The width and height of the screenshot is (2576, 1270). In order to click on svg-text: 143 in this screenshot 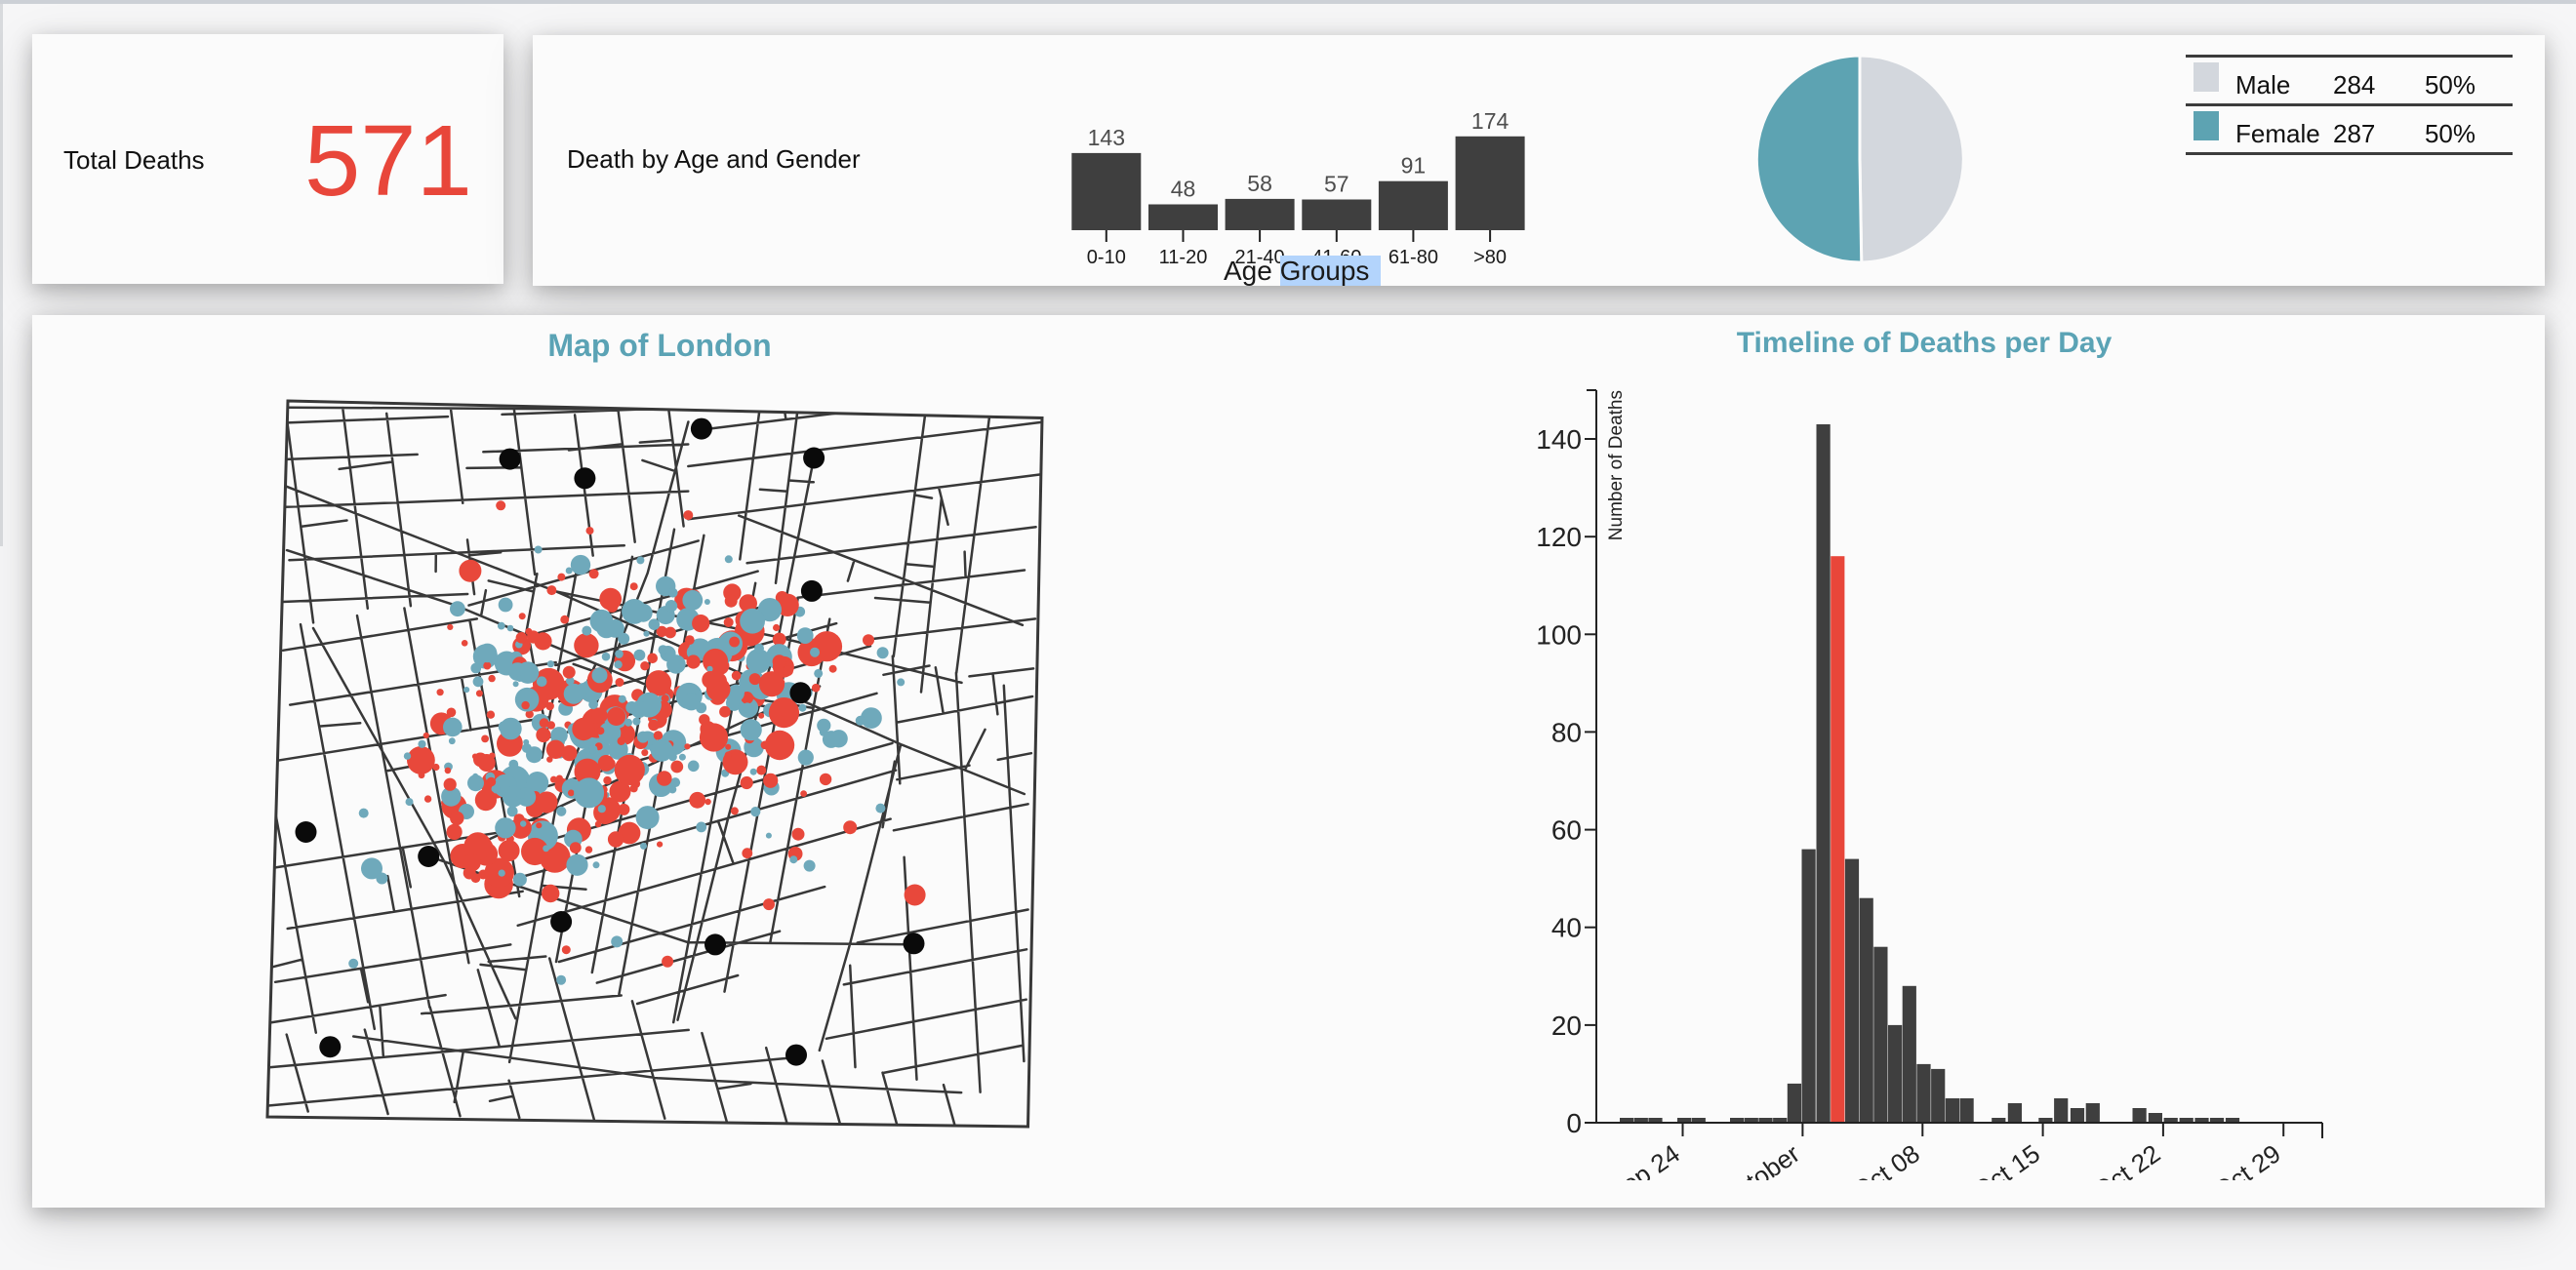, I will do `click(1106, 137)`.